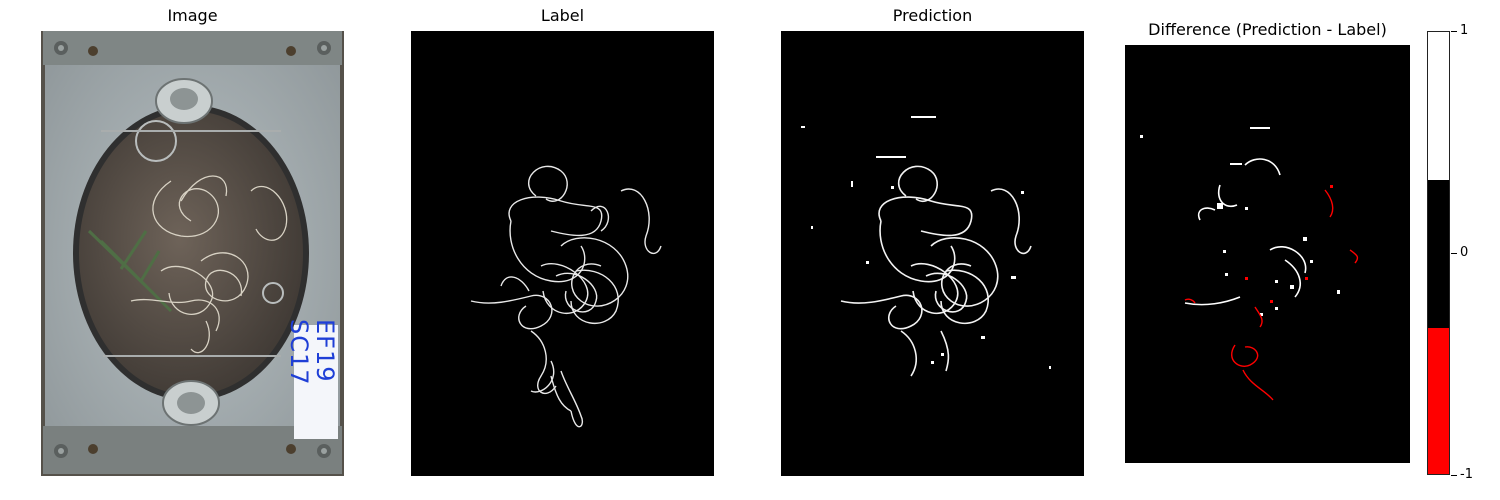 Image resolution: width=1500 pixels, height=500 pixels. What do you see at coordinates (325, 351) in the screenshot?
I see `specimen-label-line1: EF19` at bounding box center [325, 351].